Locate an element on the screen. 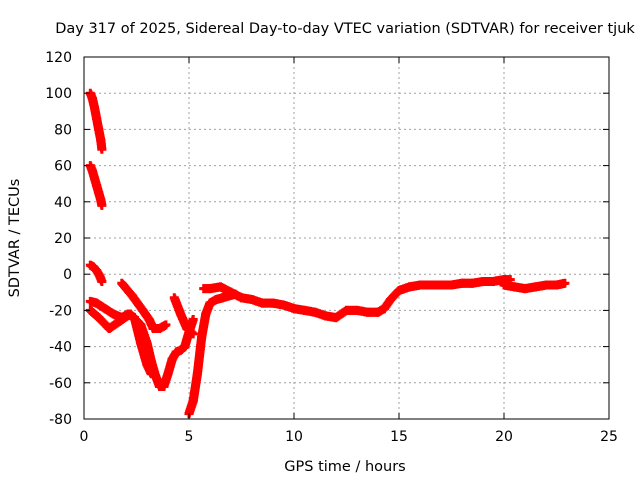  y-tick-label: -20 is located at coordinates (60, 311).